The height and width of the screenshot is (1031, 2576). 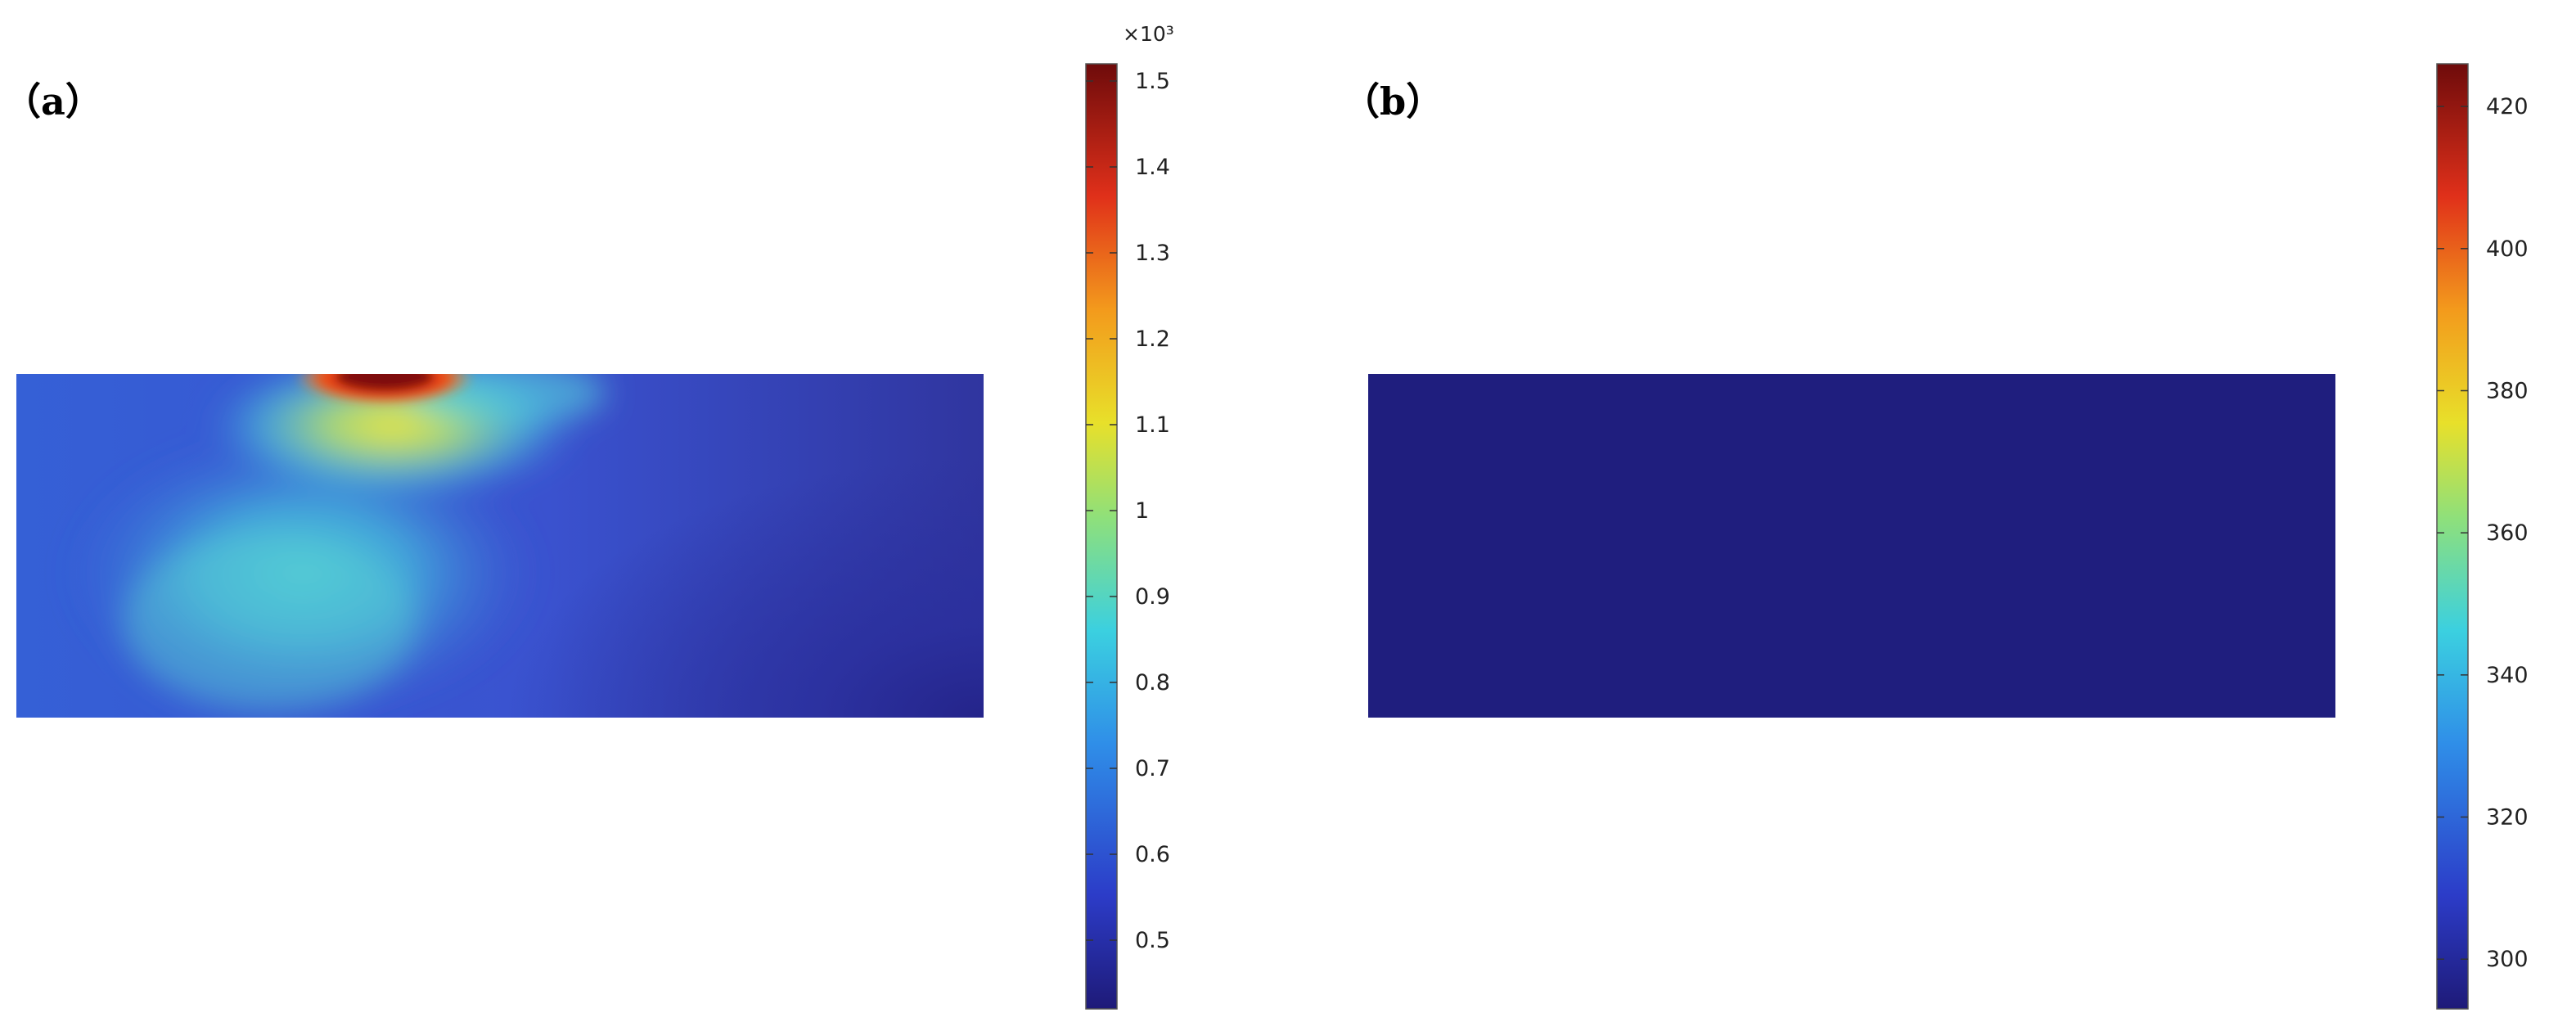 What do you see at coordinates (2507, 107) in the screenshot?
I see `colorbar-tick-label-b: 420` at bounding box center [2507, 107].